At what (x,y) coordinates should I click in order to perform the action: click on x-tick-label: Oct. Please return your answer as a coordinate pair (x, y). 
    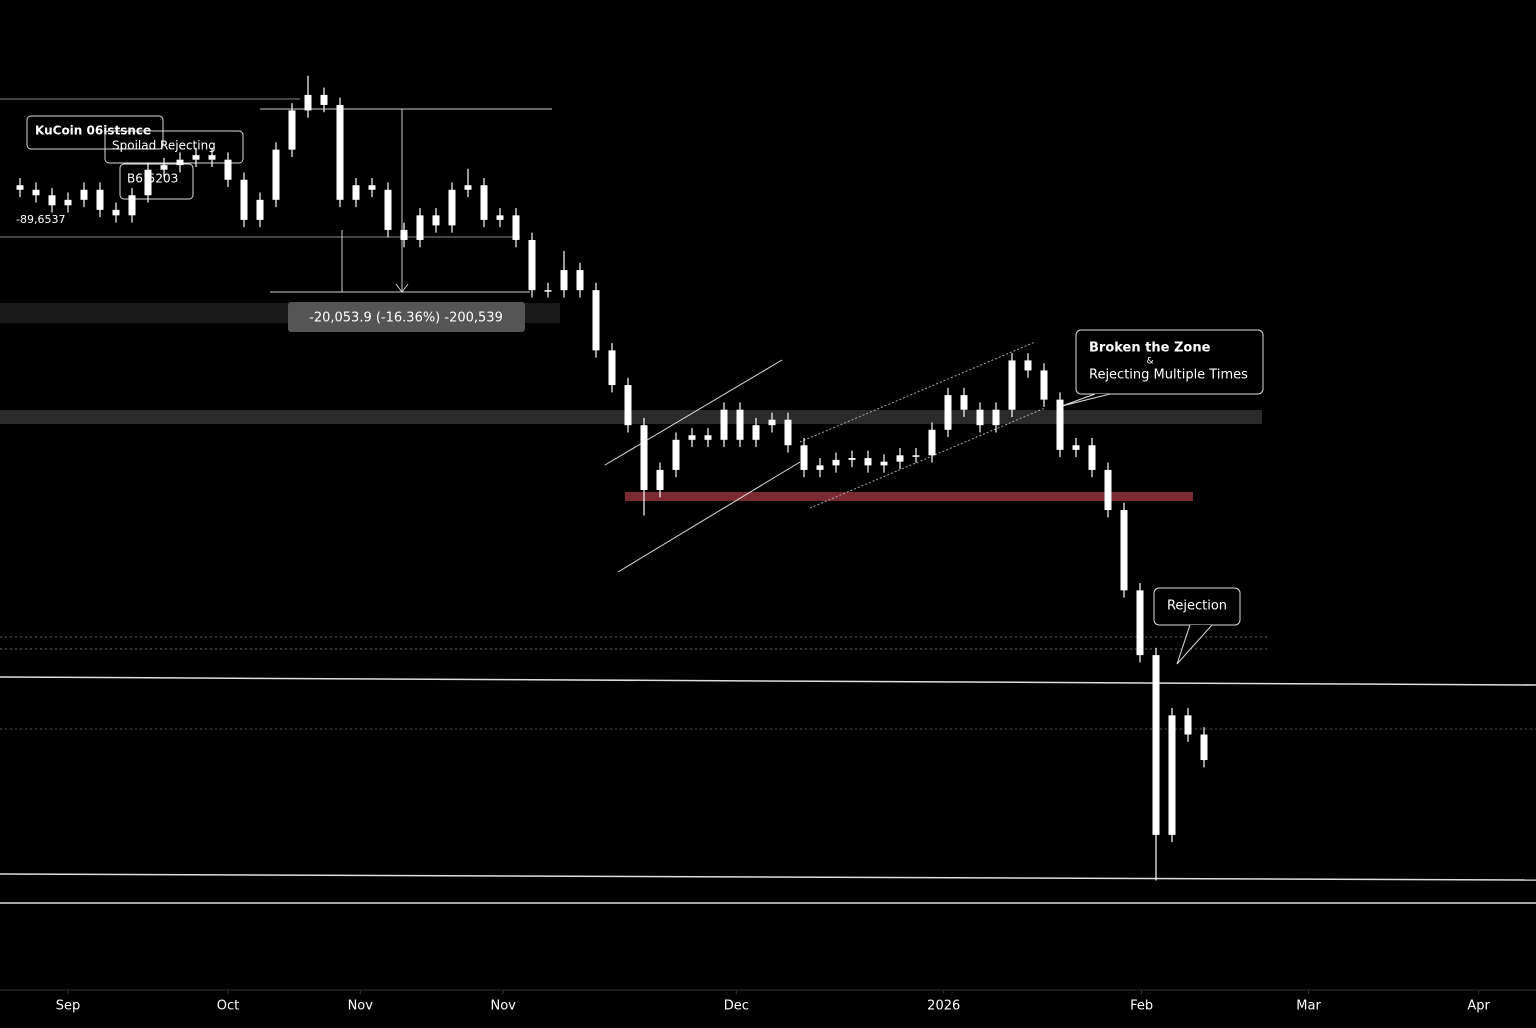
    Looking at the image, I should click on (228, 1006).